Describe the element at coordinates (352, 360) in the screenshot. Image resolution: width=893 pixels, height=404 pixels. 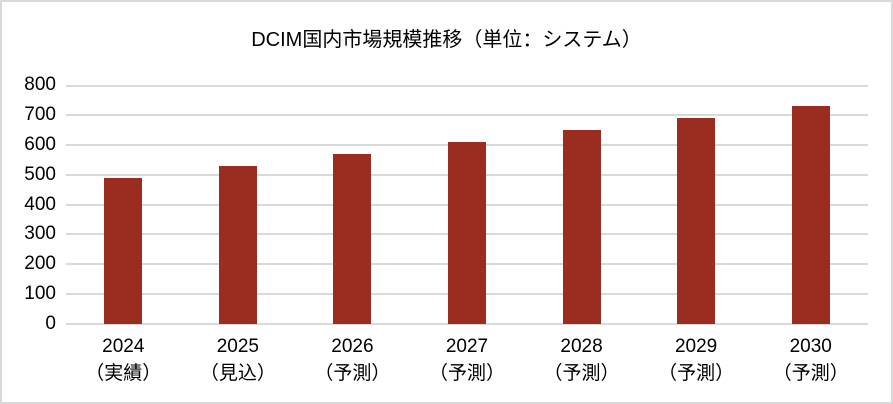
I see `x-tick-label-2026: 2026 （予測）` at that location.